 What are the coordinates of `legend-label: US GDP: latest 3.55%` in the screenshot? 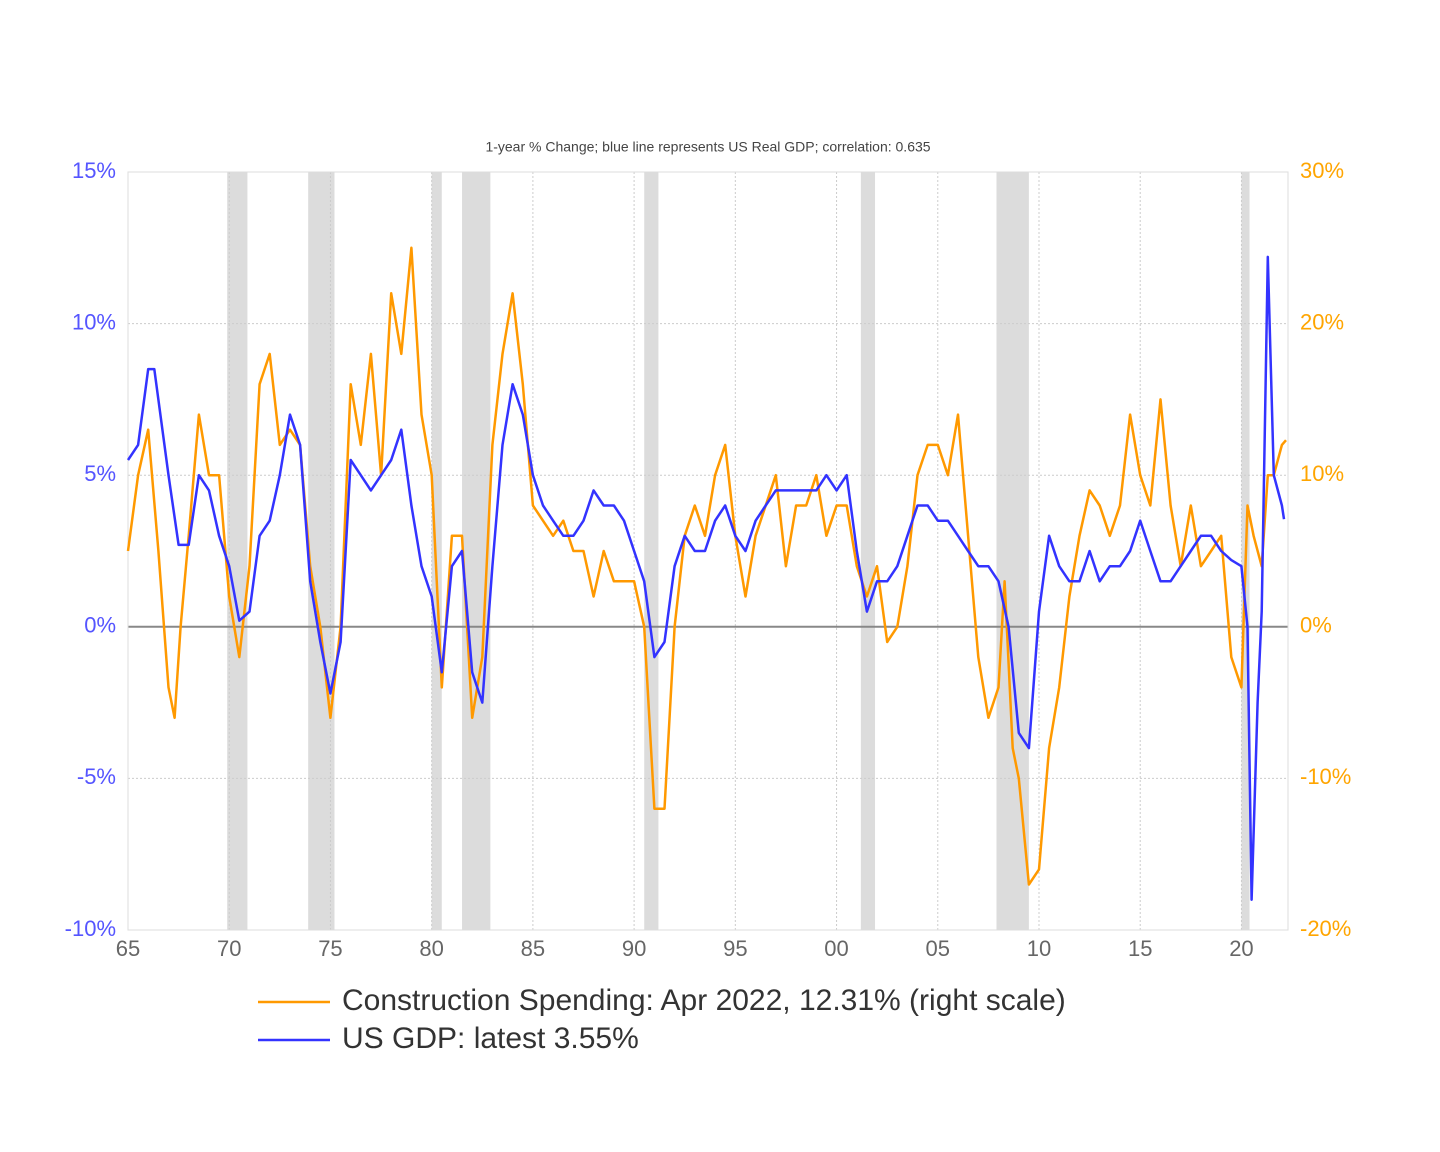 It's located at (490, 1038).